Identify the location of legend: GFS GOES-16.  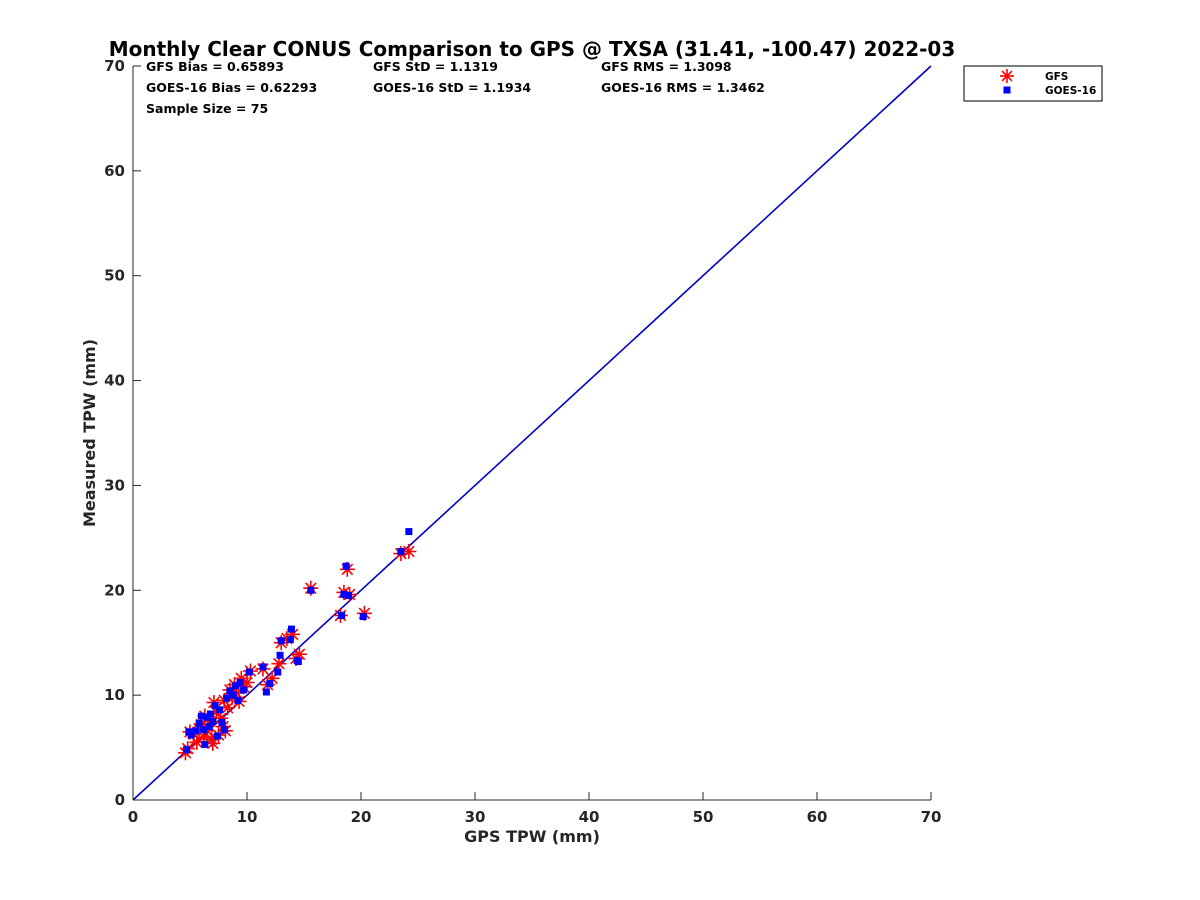
(1033, 83).